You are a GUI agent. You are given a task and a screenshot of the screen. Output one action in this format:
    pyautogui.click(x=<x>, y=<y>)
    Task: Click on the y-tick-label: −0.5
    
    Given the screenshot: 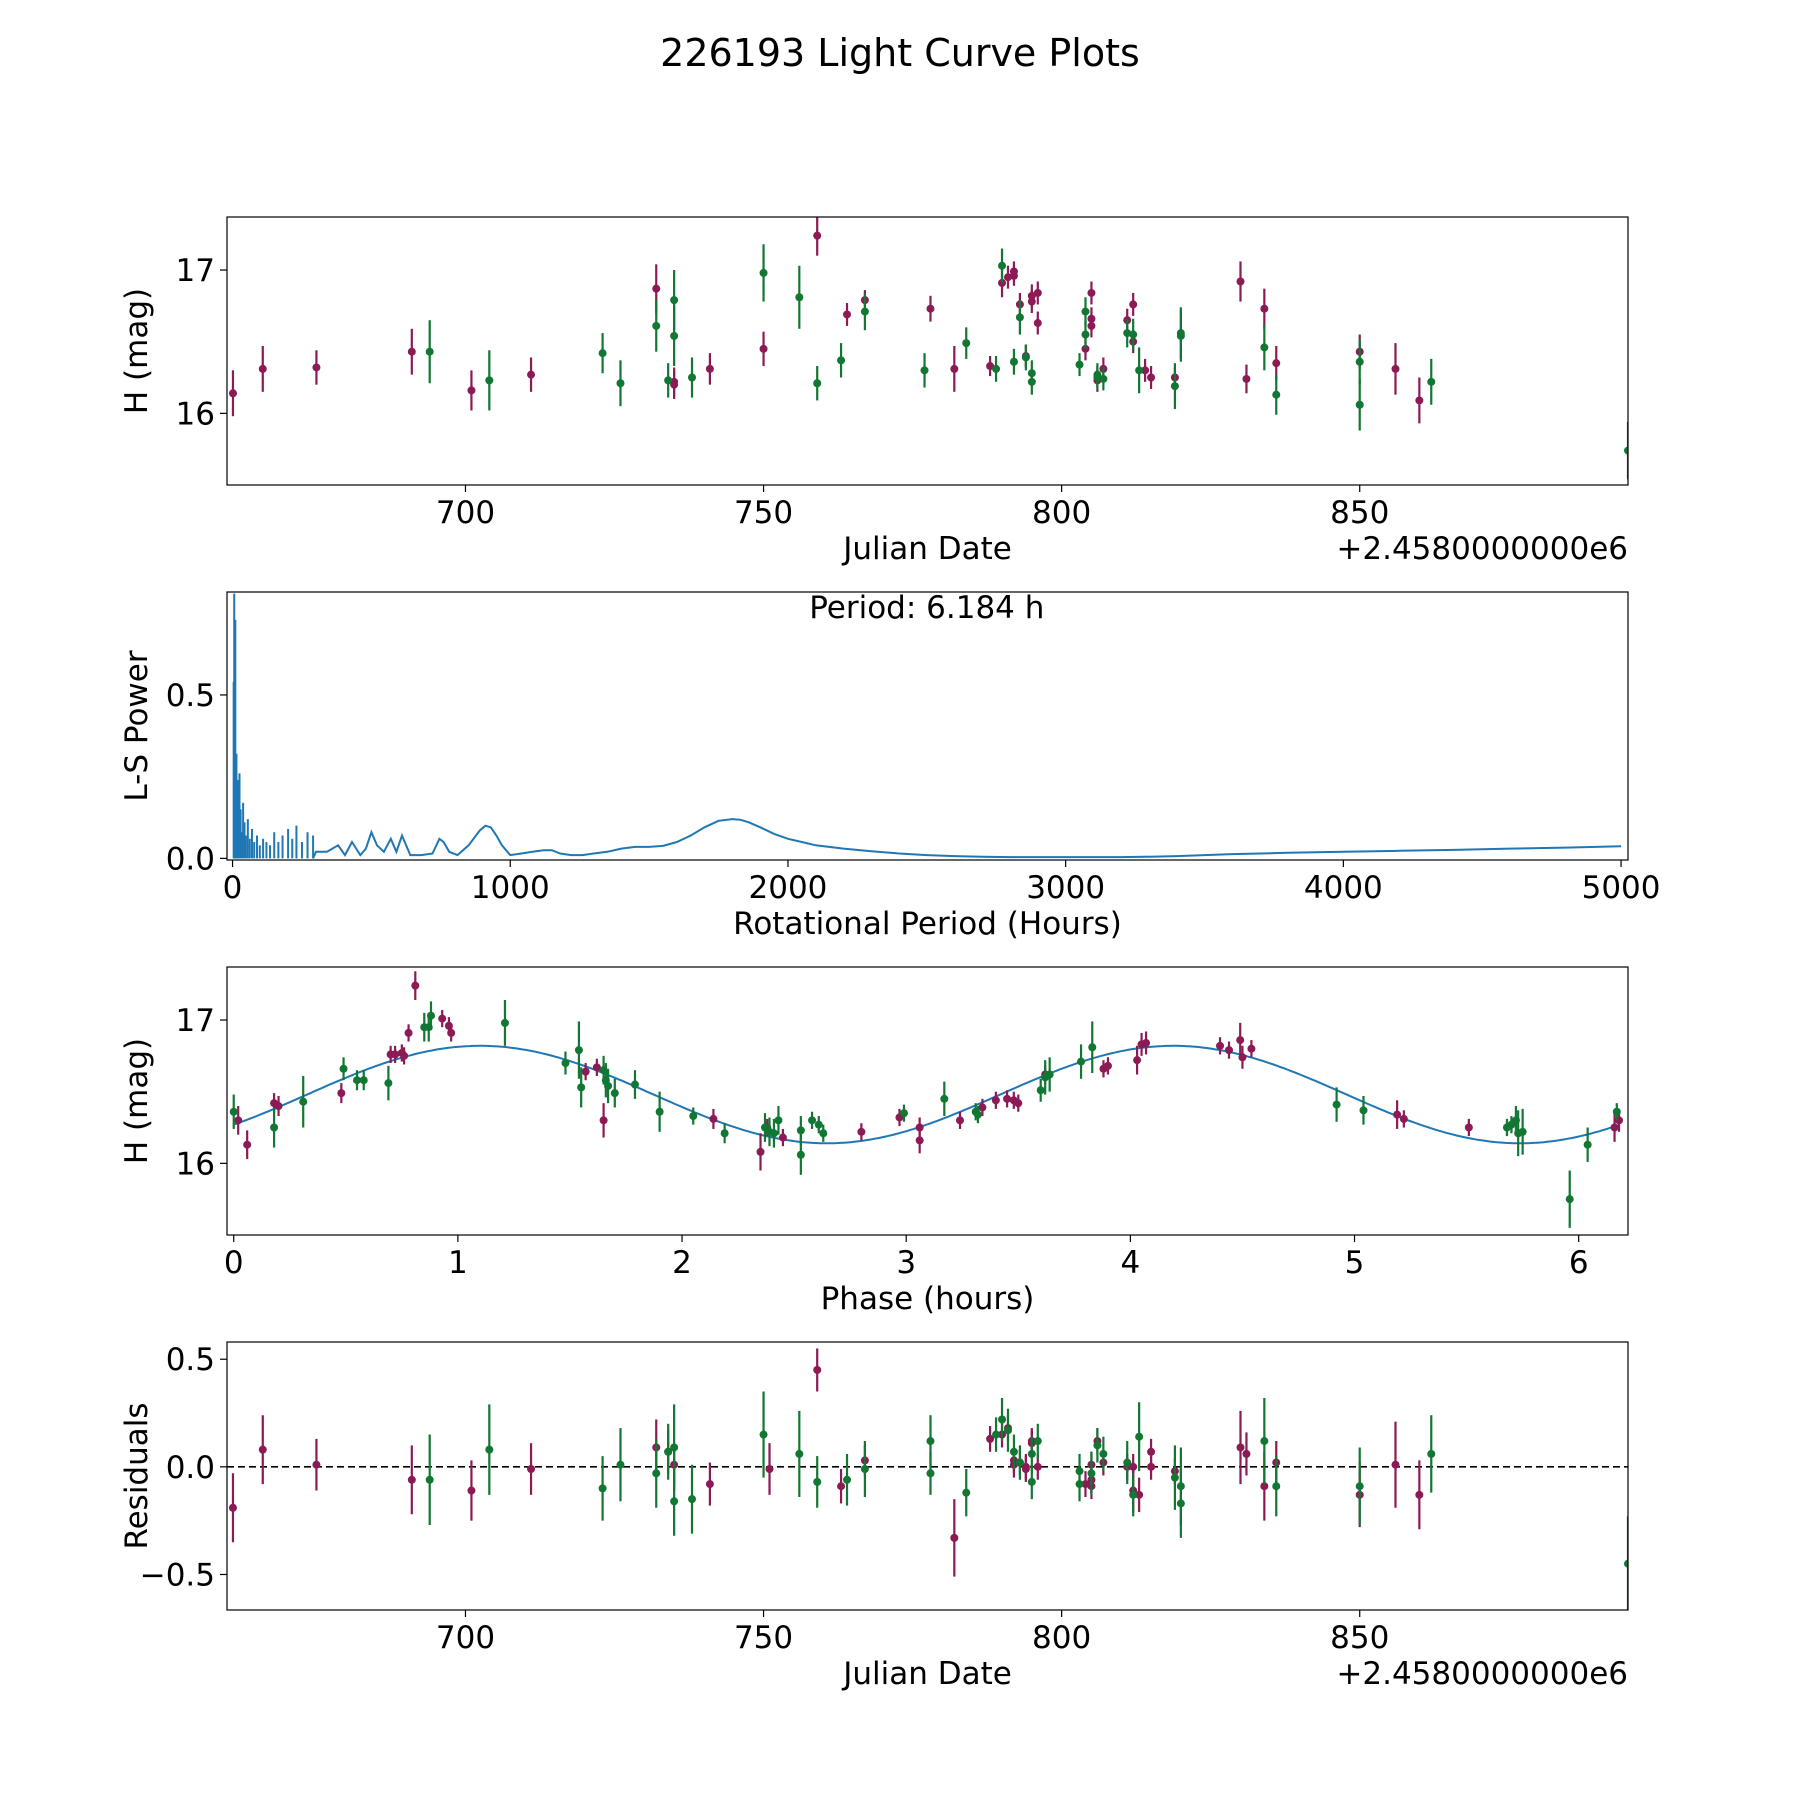 What is the action you would take?
    pyautogui.click(x=177, y=1575)
    